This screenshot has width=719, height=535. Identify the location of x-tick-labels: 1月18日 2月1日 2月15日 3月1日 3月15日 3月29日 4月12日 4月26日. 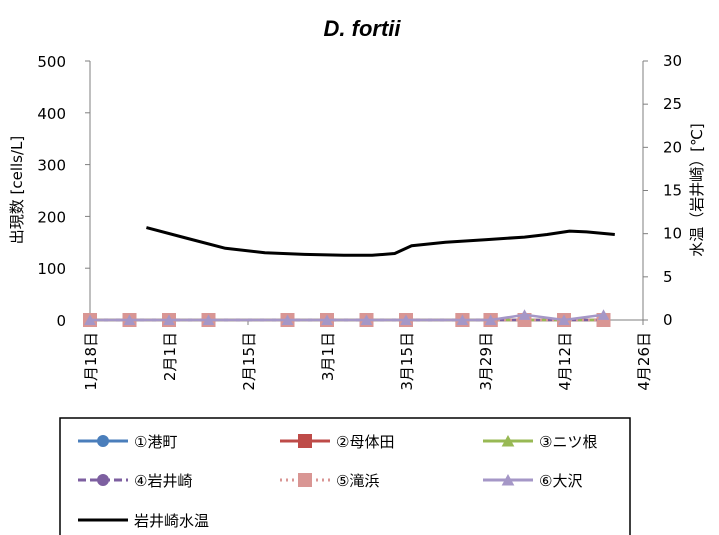
(367, 361).